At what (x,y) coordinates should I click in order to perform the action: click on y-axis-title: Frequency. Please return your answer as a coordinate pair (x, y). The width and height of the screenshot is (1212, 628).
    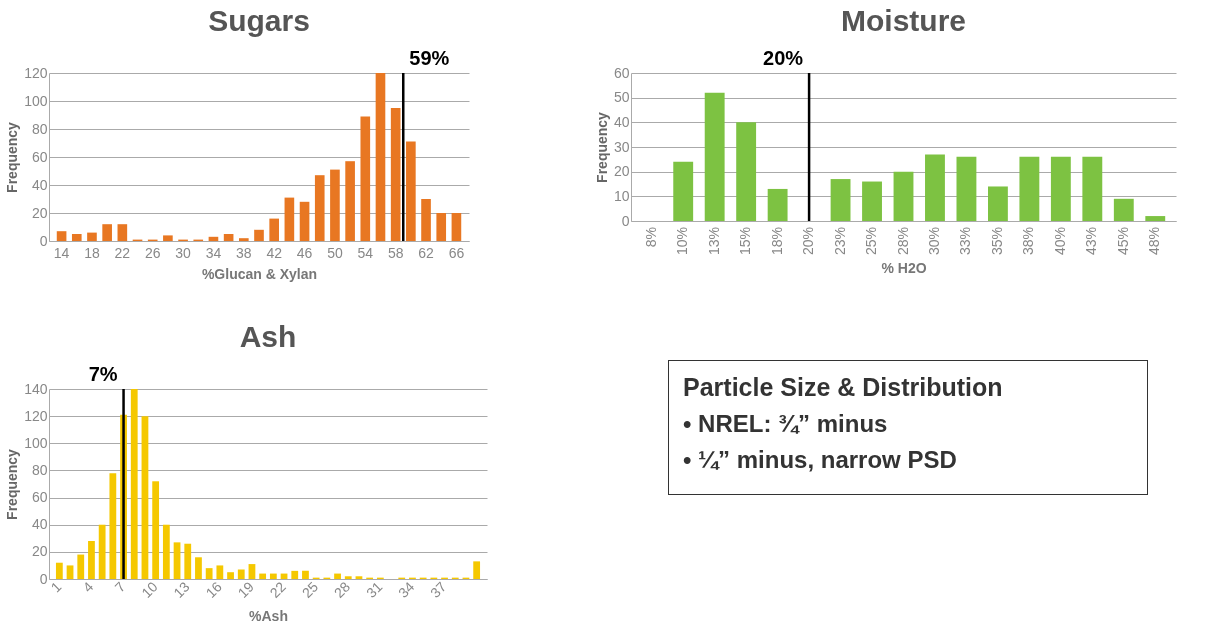
    Looking at the image, I should click on (12, 484).